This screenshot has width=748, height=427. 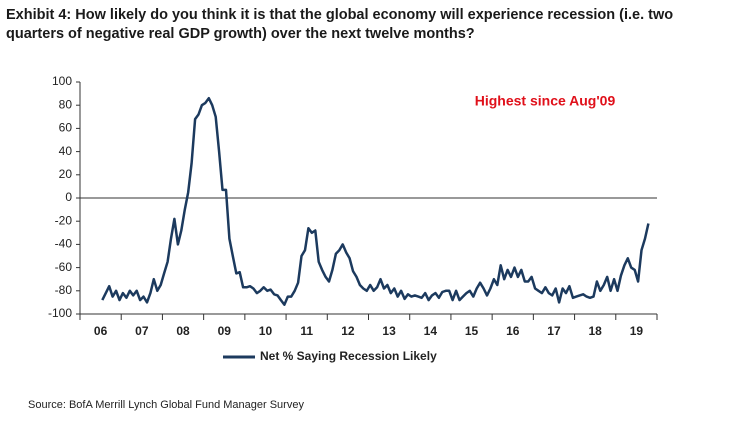 What do you see at coordinates (266, 331) in the screenshot?
I see `x-tick-label: 10` at bounding box center [266, 331].